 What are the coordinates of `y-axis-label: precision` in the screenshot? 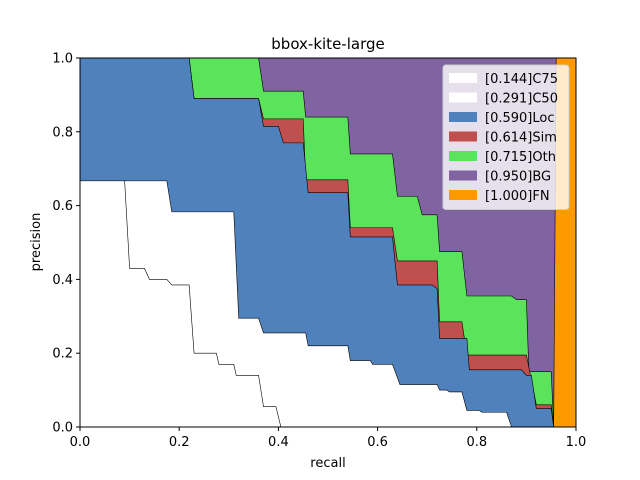 It's located at (36, 242).